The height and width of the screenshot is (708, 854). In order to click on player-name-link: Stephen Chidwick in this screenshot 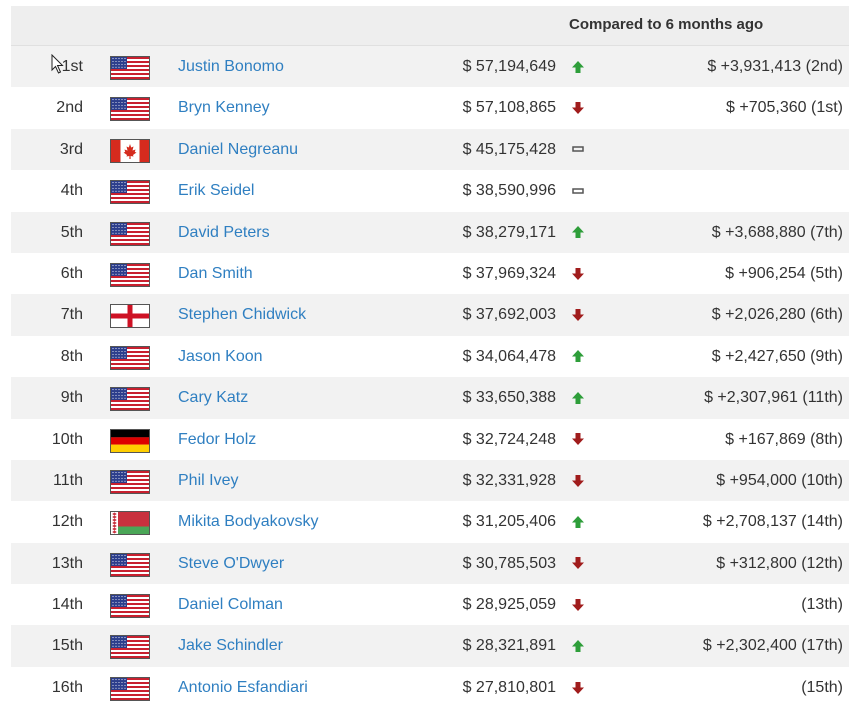, I will do `click(242, 315)`.